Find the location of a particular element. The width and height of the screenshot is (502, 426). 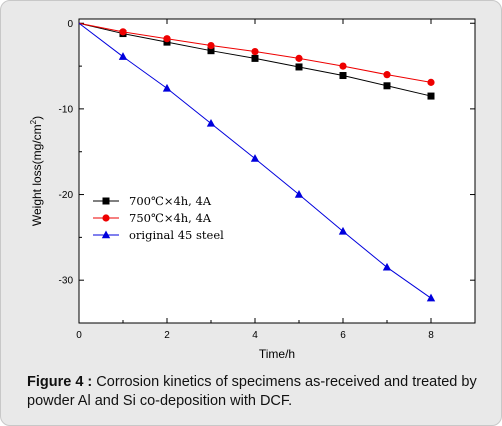

caption-label: Figure 4 : is located at coordinates (60, 382).